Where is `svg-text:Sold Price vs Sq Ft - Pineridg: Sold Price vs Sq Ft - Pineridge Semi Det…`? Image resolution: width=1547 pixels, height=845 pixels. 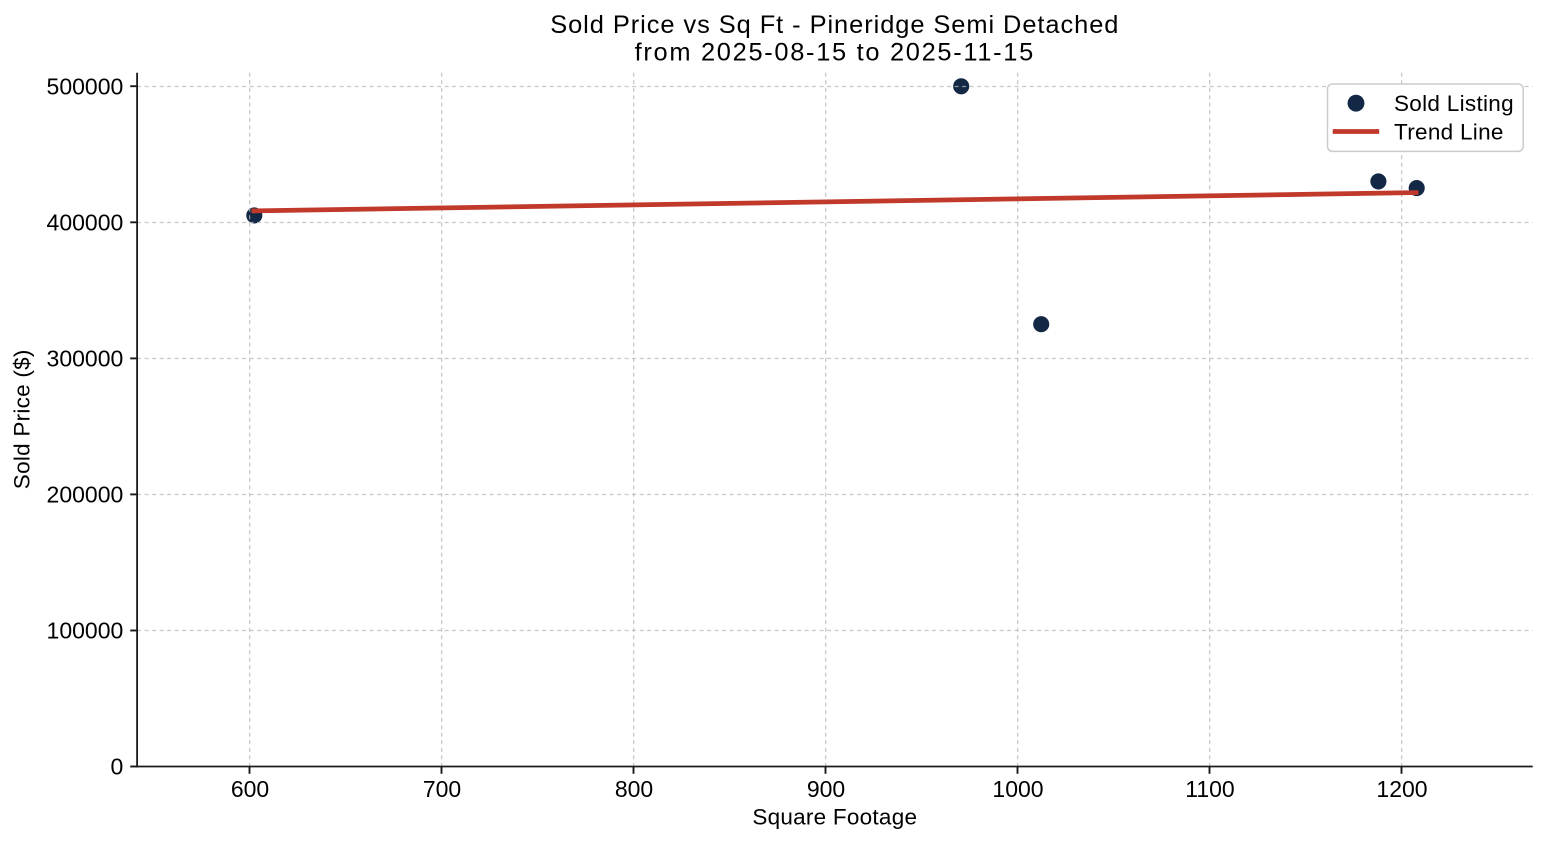
svg-text:Sold Price vs Sq Ft - Pineridg: Sold Price vs Sq Ft - Pineridge Semi Det… is located at coordinates (834, 25).